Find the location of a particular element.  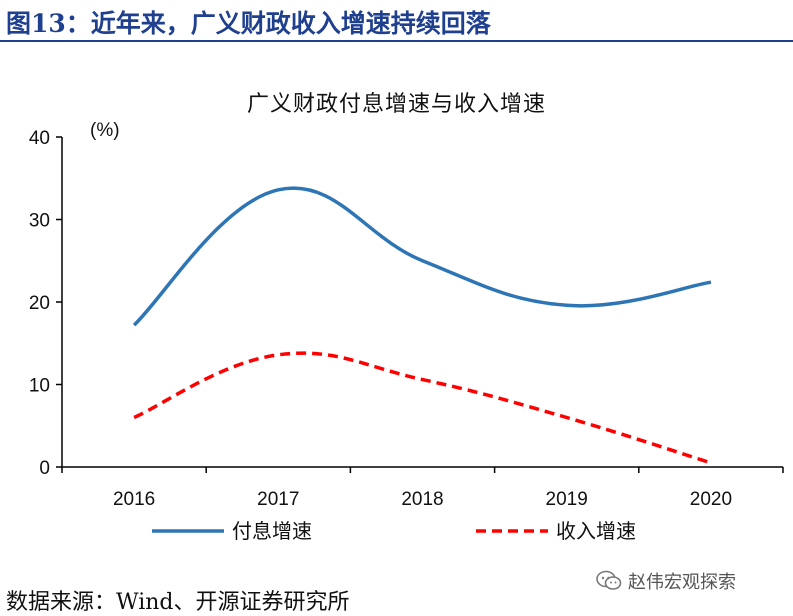

x-tick-label: 2020 is located at coordinates (711, 499).